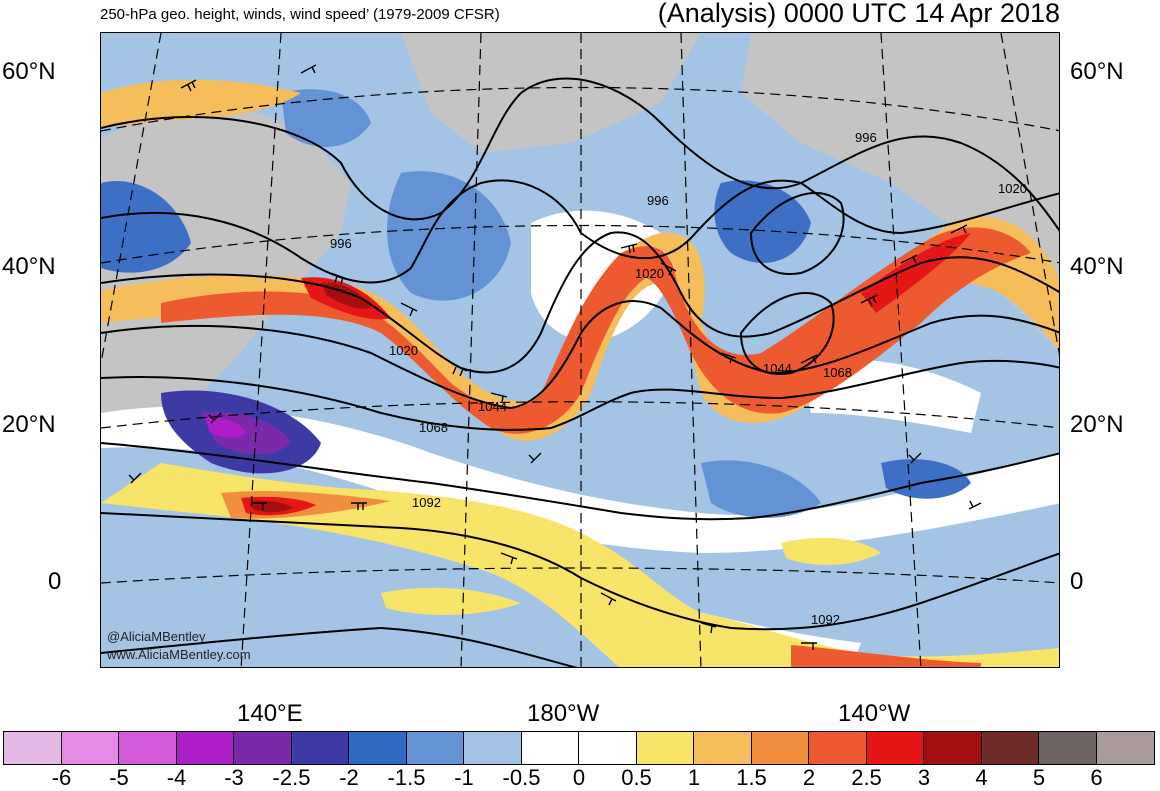  What do you see at coordinates (119, 777) in the screenshot?
I see `colorbar-tick-label: -5` at bounding box center [119, 777].